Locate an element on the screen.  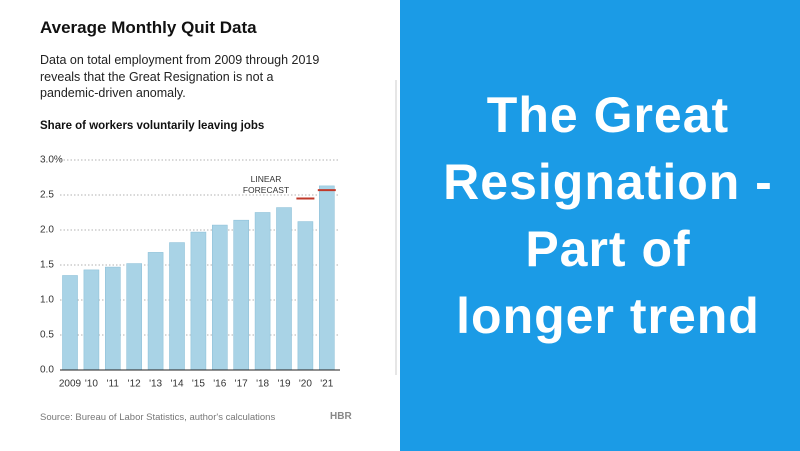
y-tick-label: 0.0 is located at coordinates (47, 370).